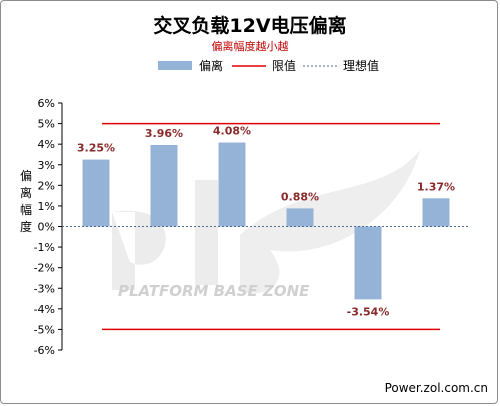  I want to click on y-tick-label: -1%, so click(44, 247).